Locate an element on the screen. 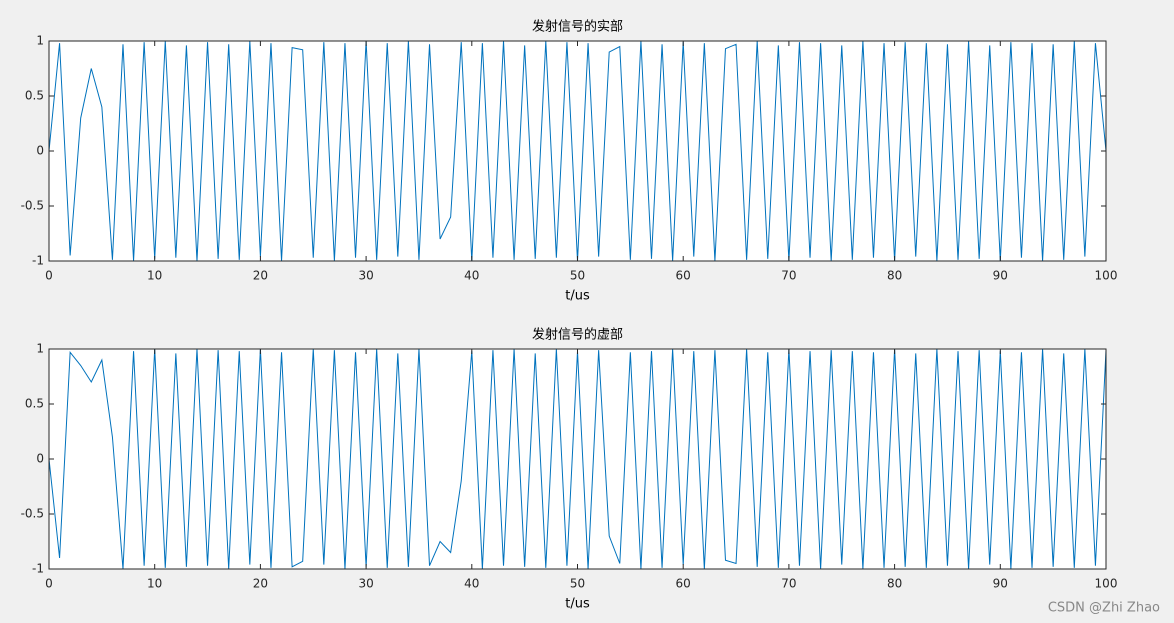 Image resolution: width=1174 pixels, height=623 pixels. chart-title: 发射信号的虚部 is located at coordinates (577, 335).